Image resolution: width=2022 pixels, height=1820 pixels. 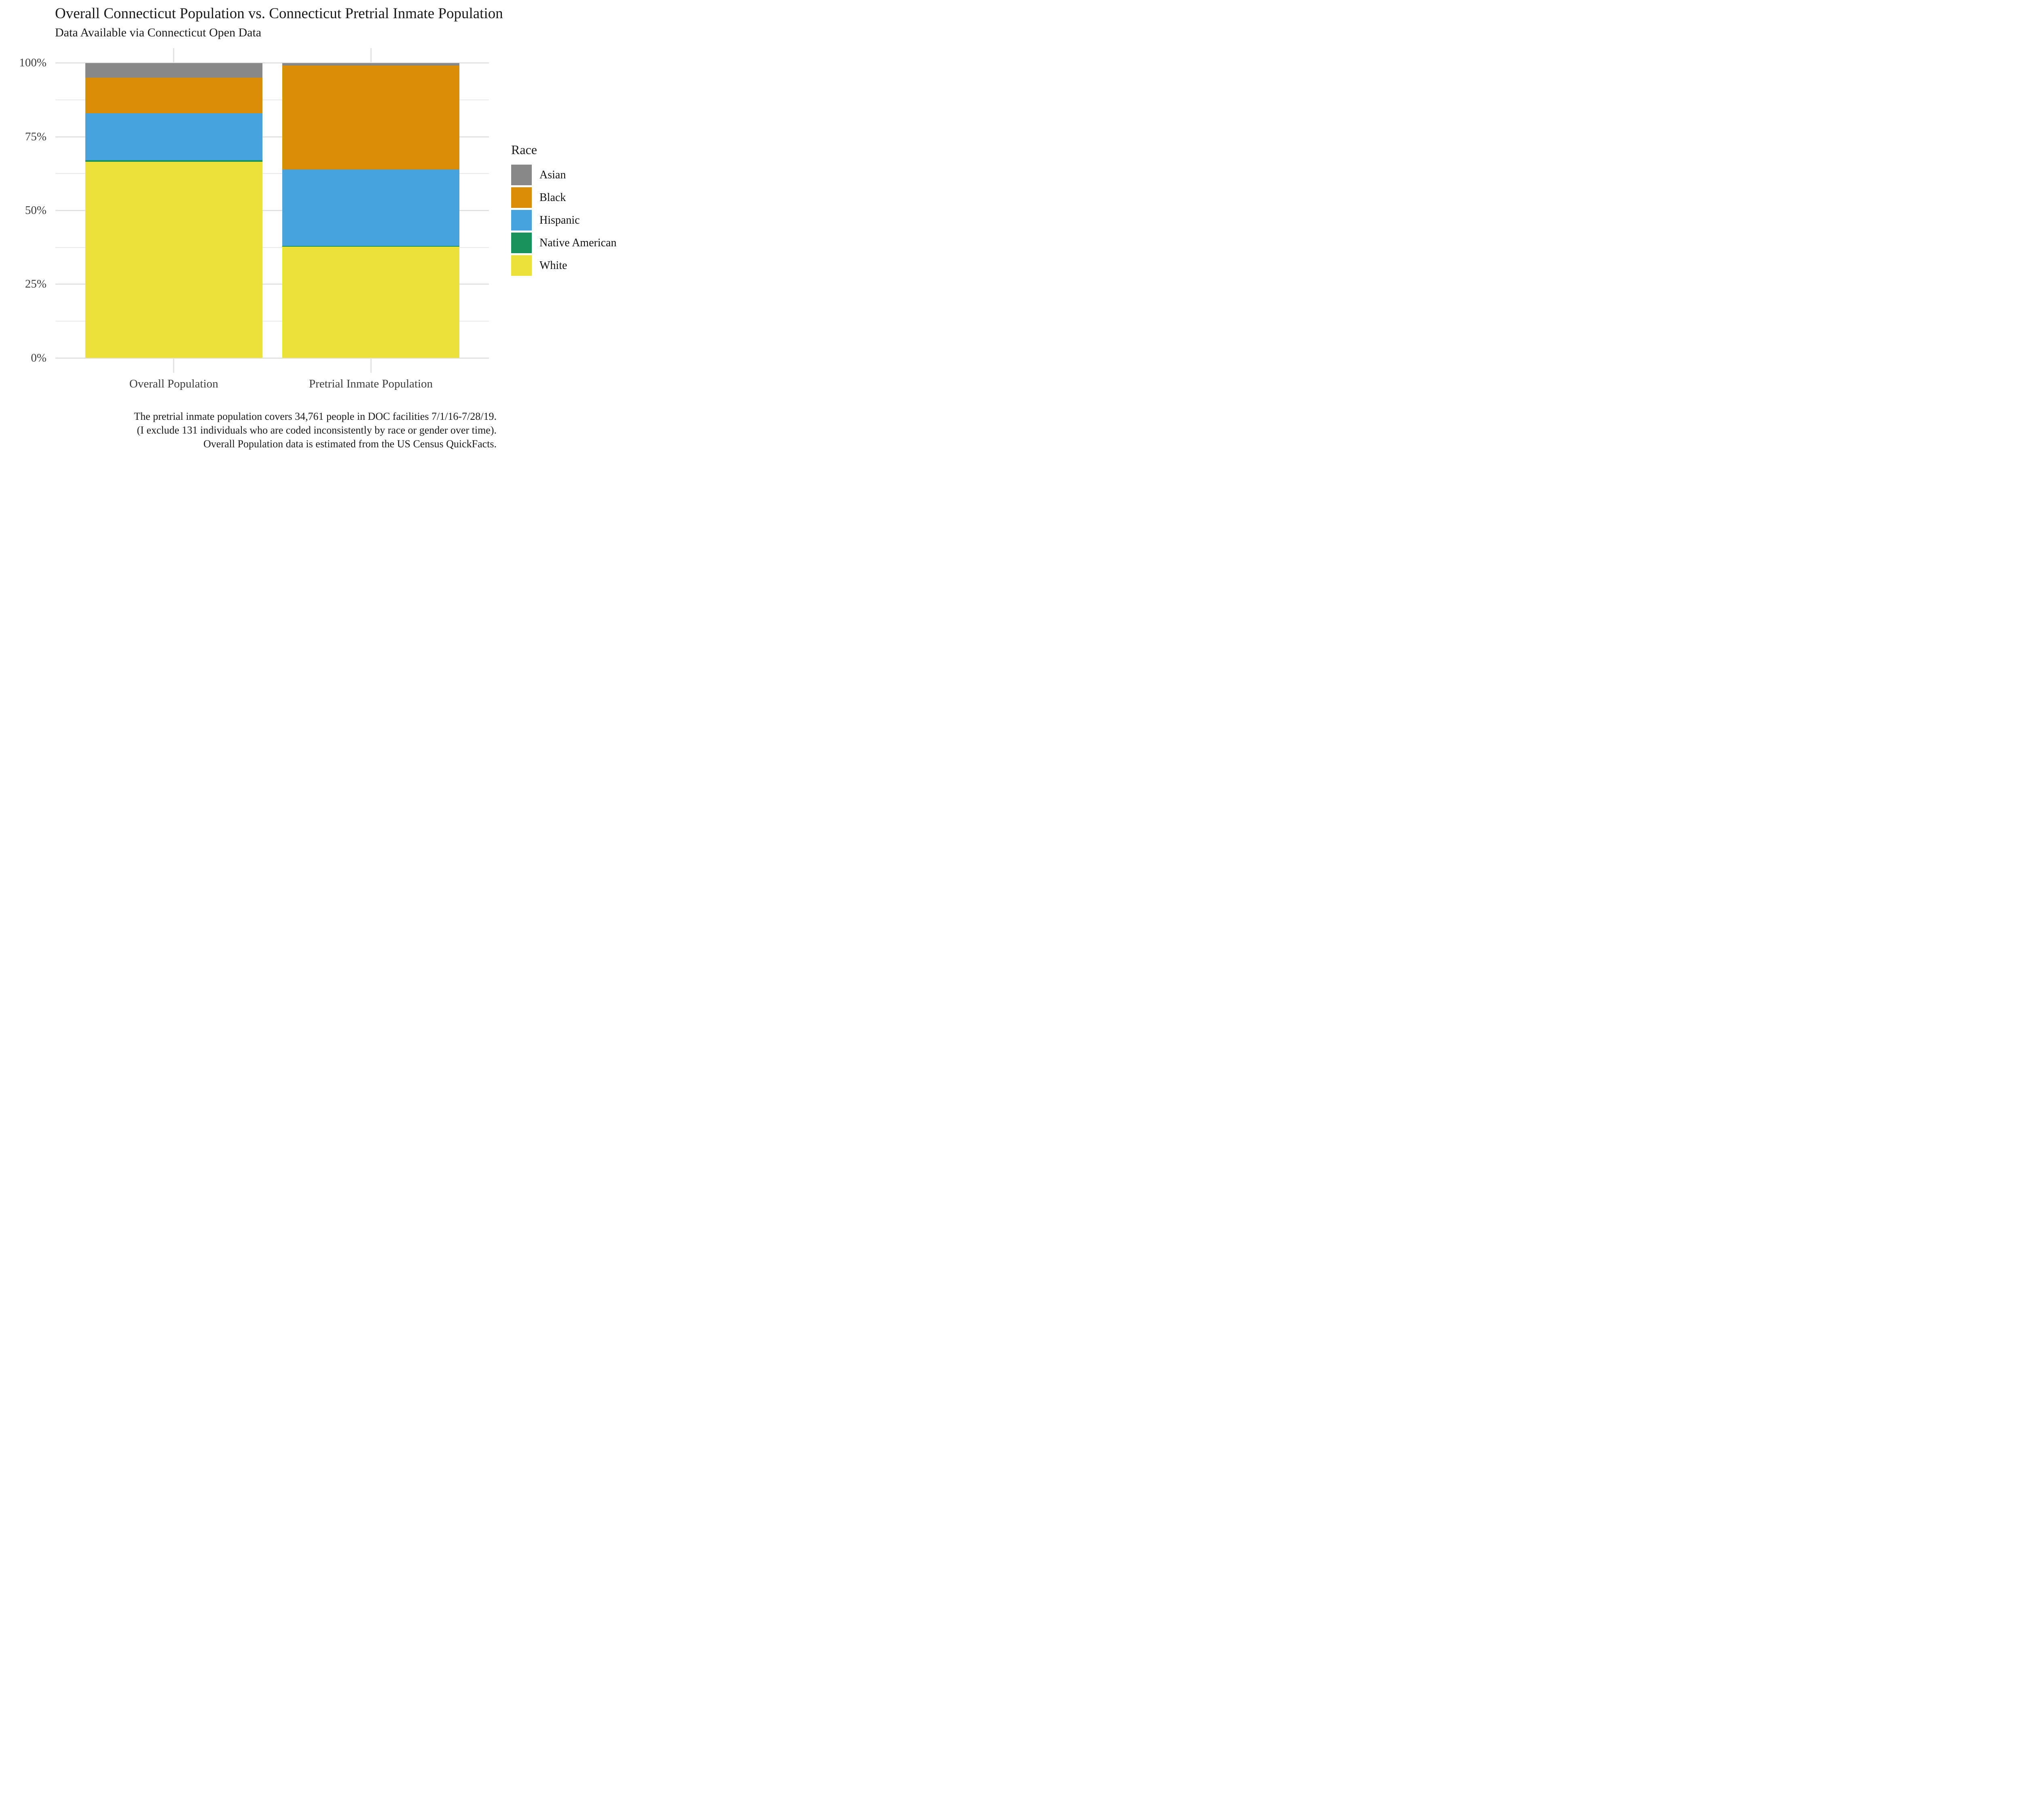 I want to click on stacked-bar-overall-population, so click(x=173, y=210).